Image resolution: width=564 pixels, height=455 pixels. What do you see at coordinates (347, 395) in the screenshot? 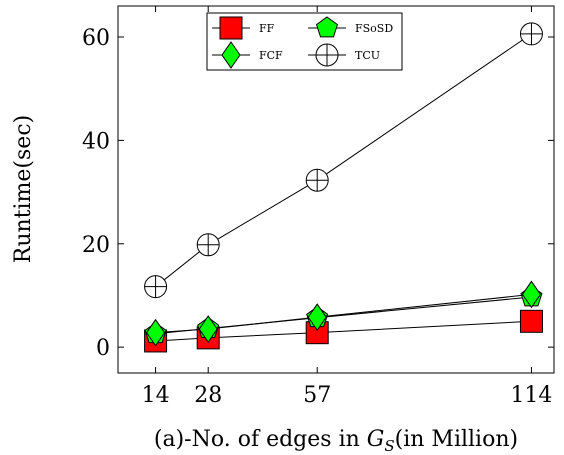
I see `x-tick-labels: 14 28 57 114` at bounding box center [347, 395].